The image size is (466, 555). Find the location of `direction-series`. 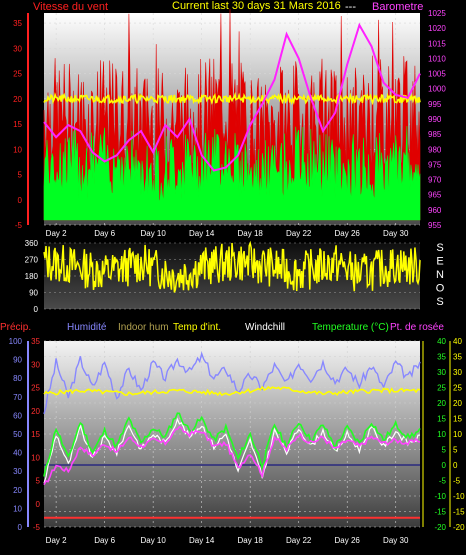

direction-series is located at coordinates (232, 266).